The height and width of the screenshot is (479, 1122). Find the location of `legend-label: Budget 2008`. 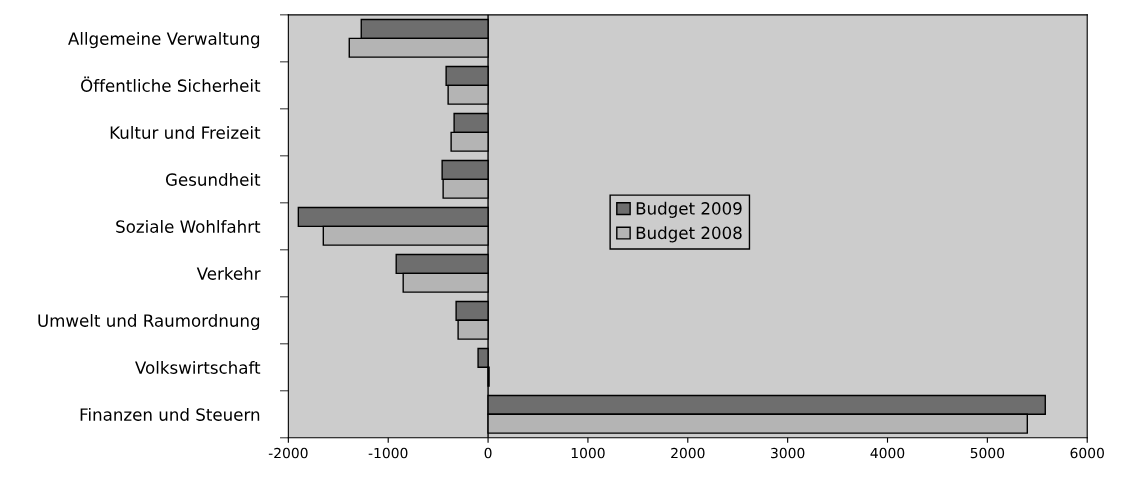

legend-label: Budget 2008 is located at coordinates (689, 234).